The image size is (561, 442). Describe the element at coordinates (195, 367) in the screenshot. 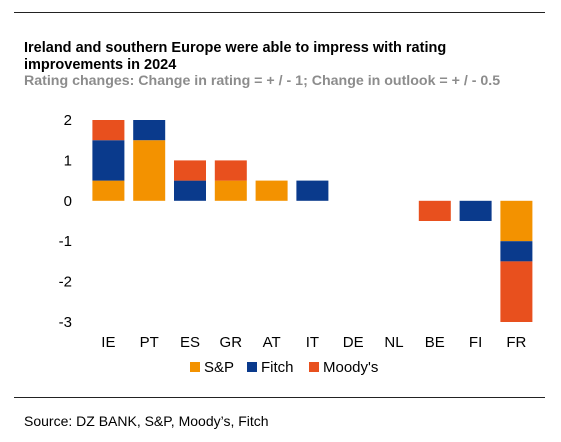

I see `legend-swatch-sandp` at that location.